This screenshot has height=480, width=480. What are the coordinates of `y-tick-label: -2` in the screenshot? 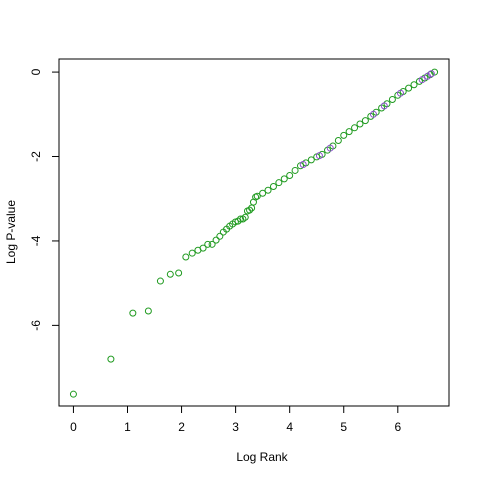 It's located at (36, 156).